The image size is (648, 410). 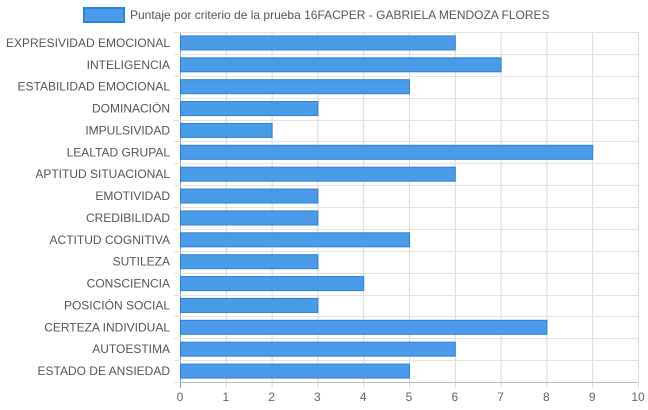 What do you see at coordinates (94, 87) in the screenshot?
I see `category-label: ESTABILIDAD EMOCIONAL` at bounding box center [94, 87].